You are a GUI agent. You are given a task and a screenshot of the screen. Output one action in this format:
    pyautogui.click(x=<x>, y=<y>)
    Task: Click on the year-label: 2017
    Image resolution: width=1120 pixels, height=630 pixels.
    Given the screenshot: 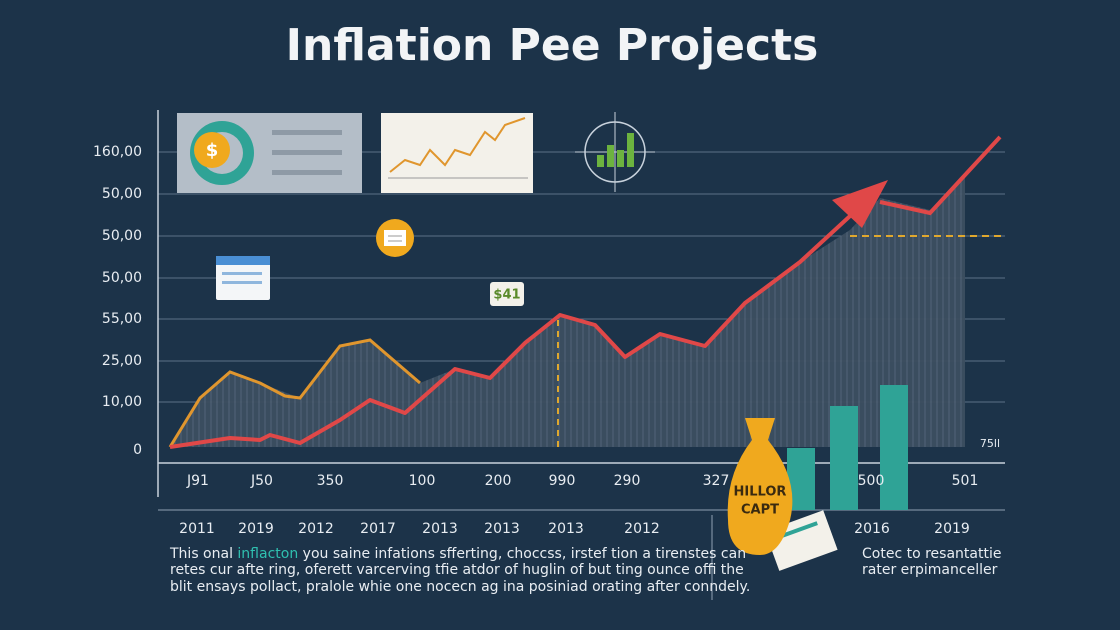 What is the action you would take?
    pyautogui.click(x=378, y=529)
    